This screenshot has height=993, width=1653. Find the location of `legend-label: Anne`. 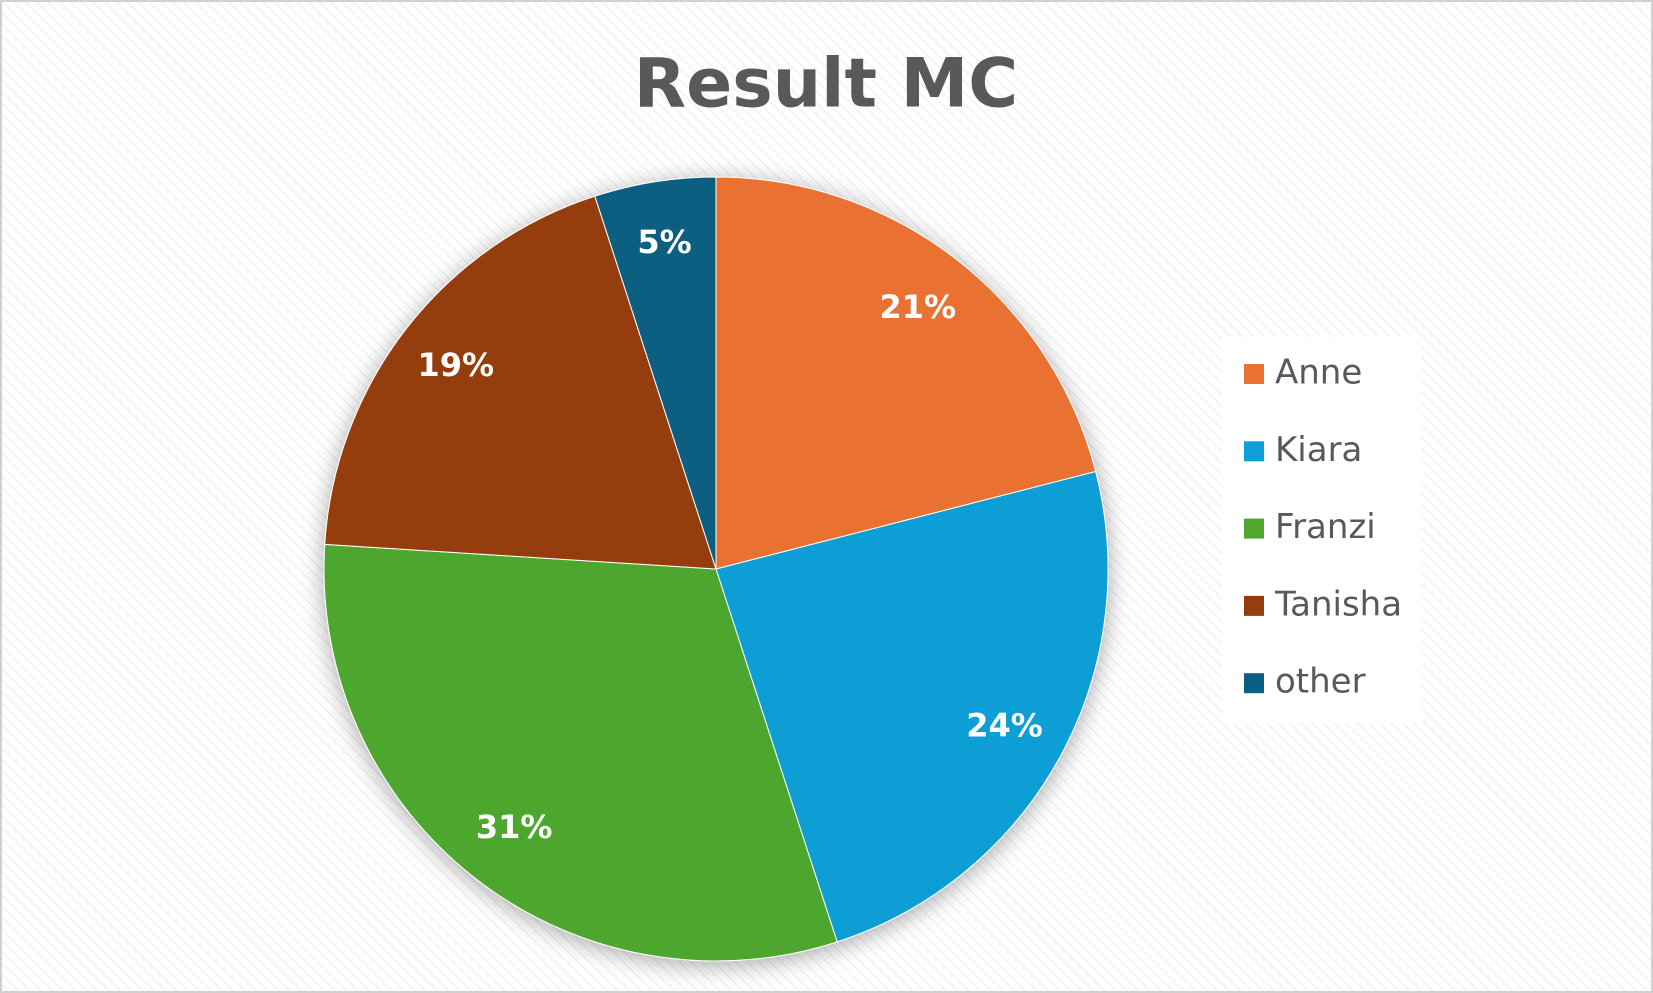

legend-label: Anne is located at coordinates (1318, 373).